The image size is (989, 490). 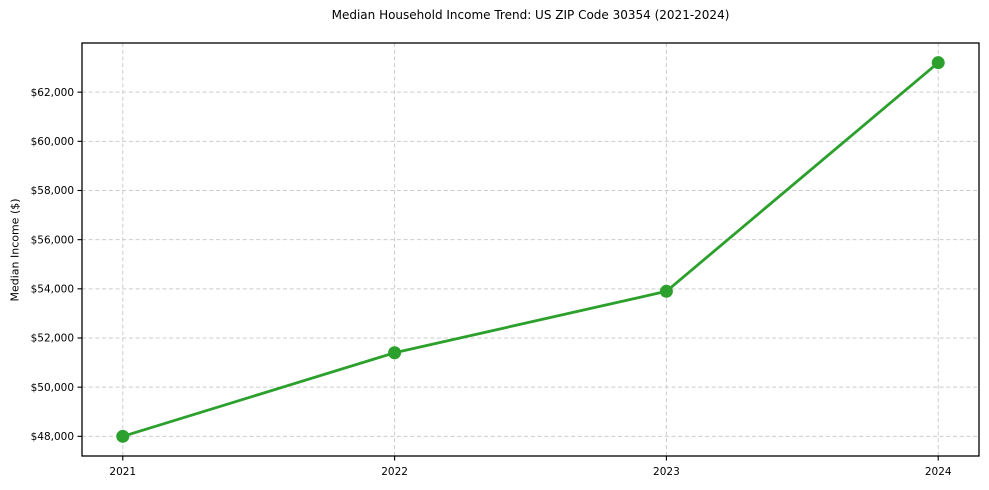 I want to click on y-tick-label: $56,000, so click(x=52, y=240).